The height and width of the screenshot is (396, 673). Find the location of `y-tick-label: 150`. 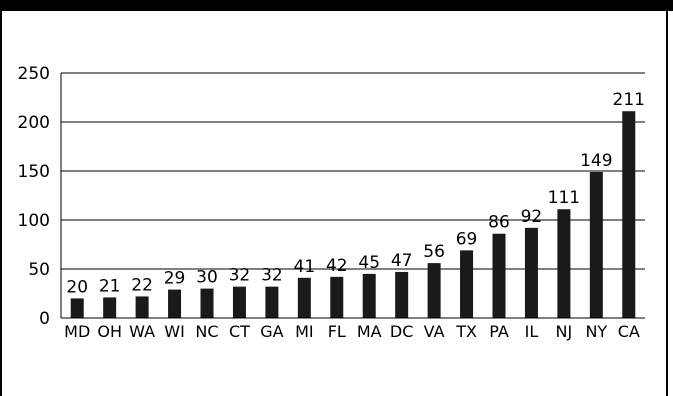

y-tick-label: 150 is located at coordinates (34, 172).